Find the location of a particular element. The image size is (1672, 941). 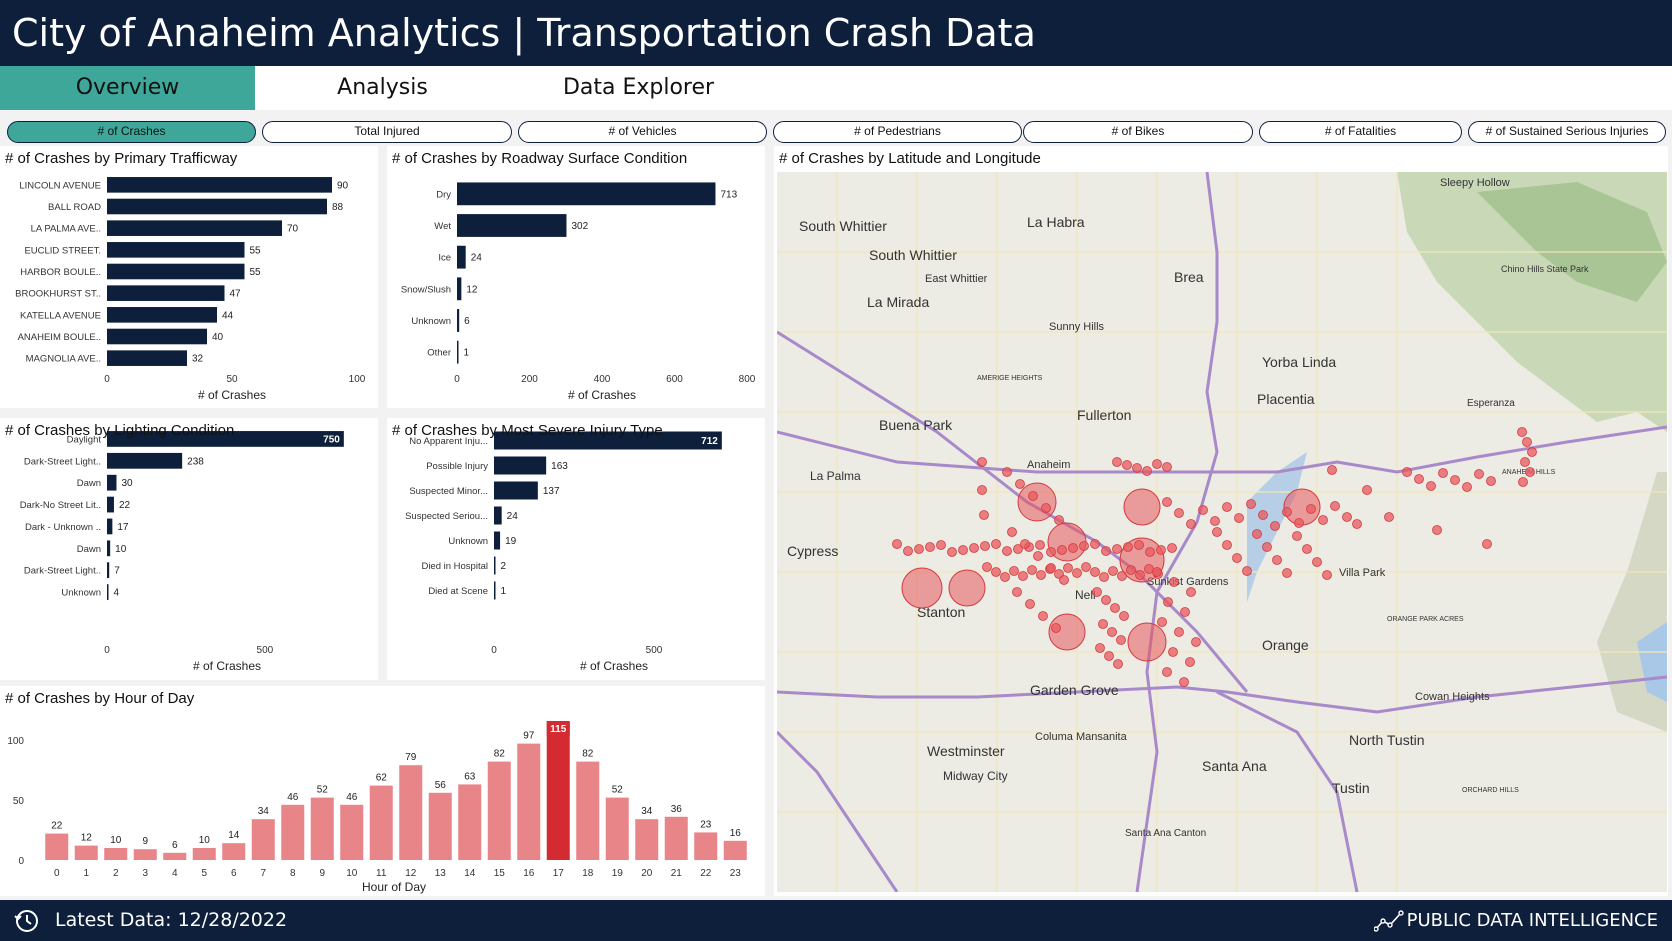

tab-analysis: Analysis is located at coordinates (382, 87).